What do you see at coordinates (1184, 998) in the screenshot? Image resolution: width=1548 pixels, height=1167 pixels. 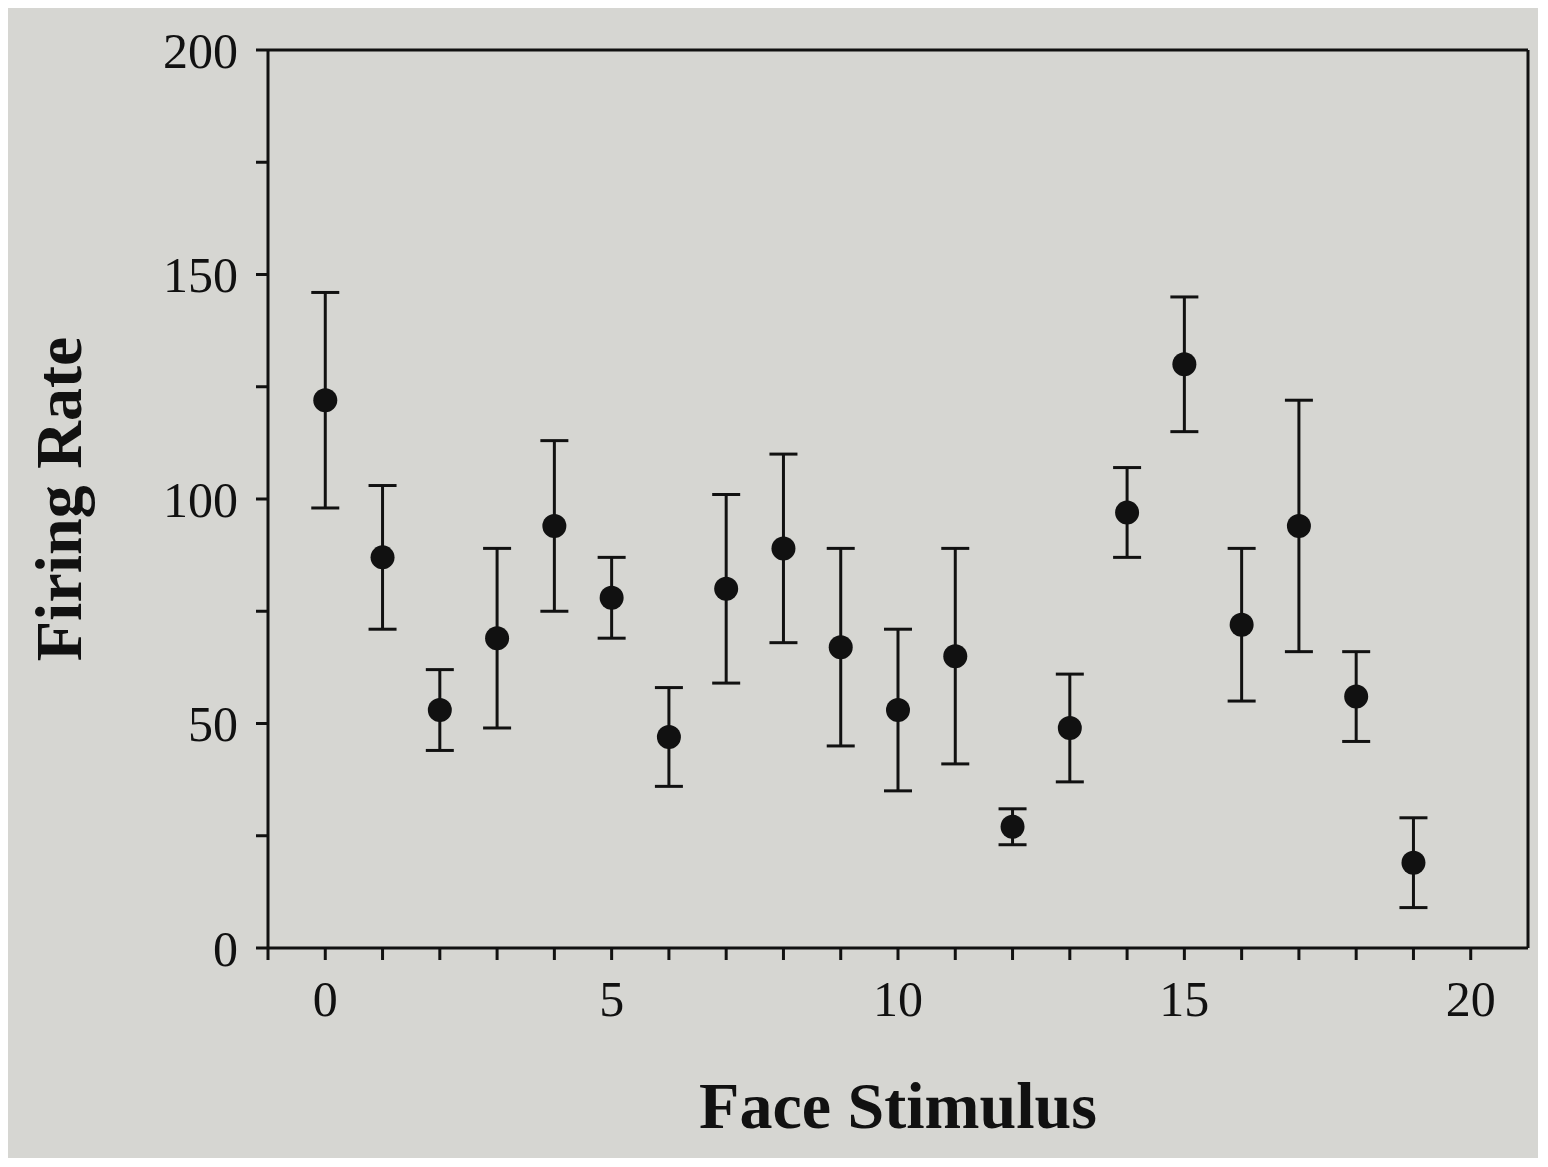 I see `x-tick-label: 15` at bounding box center [1184, 998].